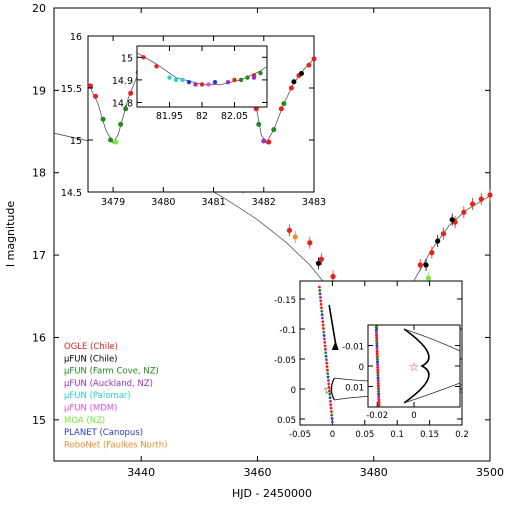  What do you see at coordinates (285, 301) in the screenshot?
I see `y-tick-label: -0.15` at bounding box center [285, 301].